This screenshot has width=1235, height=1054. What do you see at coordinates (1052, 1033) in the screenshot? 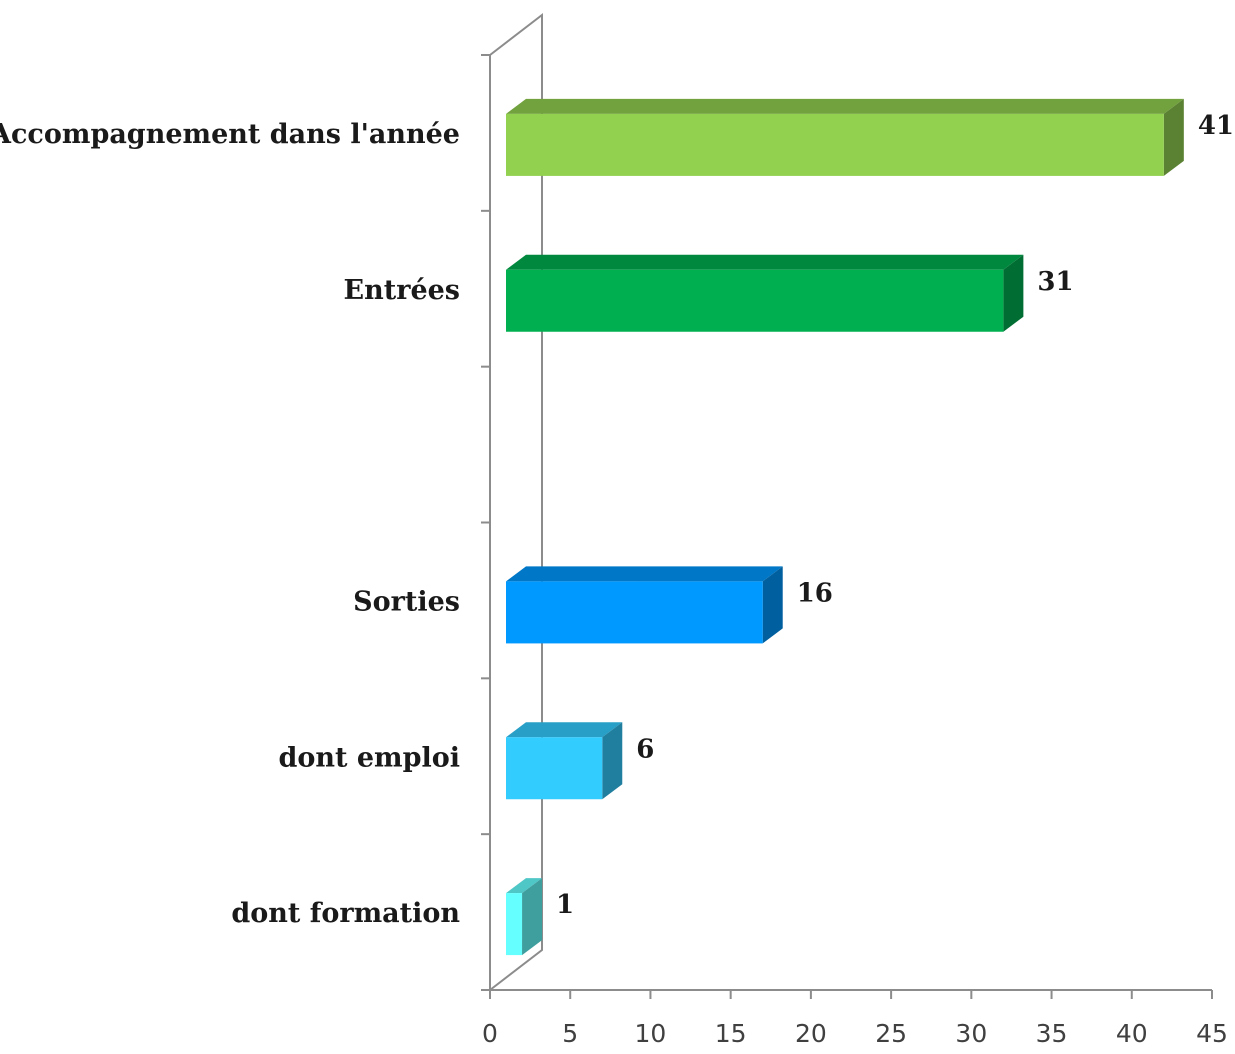
I see `x-tick-label: 35` at bounding box center [1052, 1033].